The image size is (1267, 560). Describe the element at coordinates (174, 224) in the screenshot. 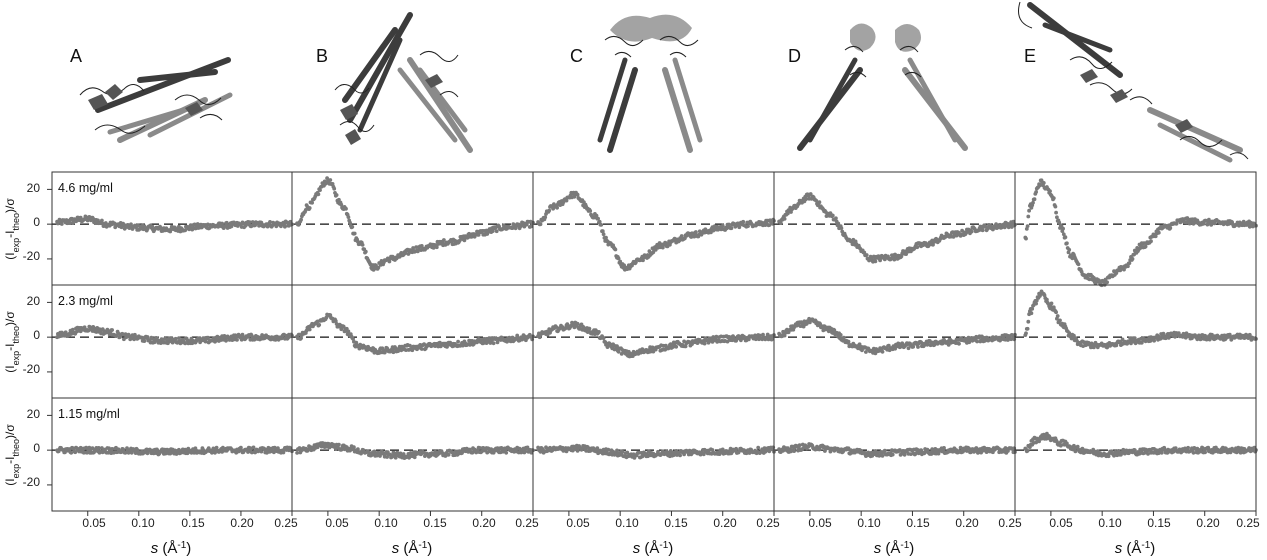

I see `series-r1-a` at that location.